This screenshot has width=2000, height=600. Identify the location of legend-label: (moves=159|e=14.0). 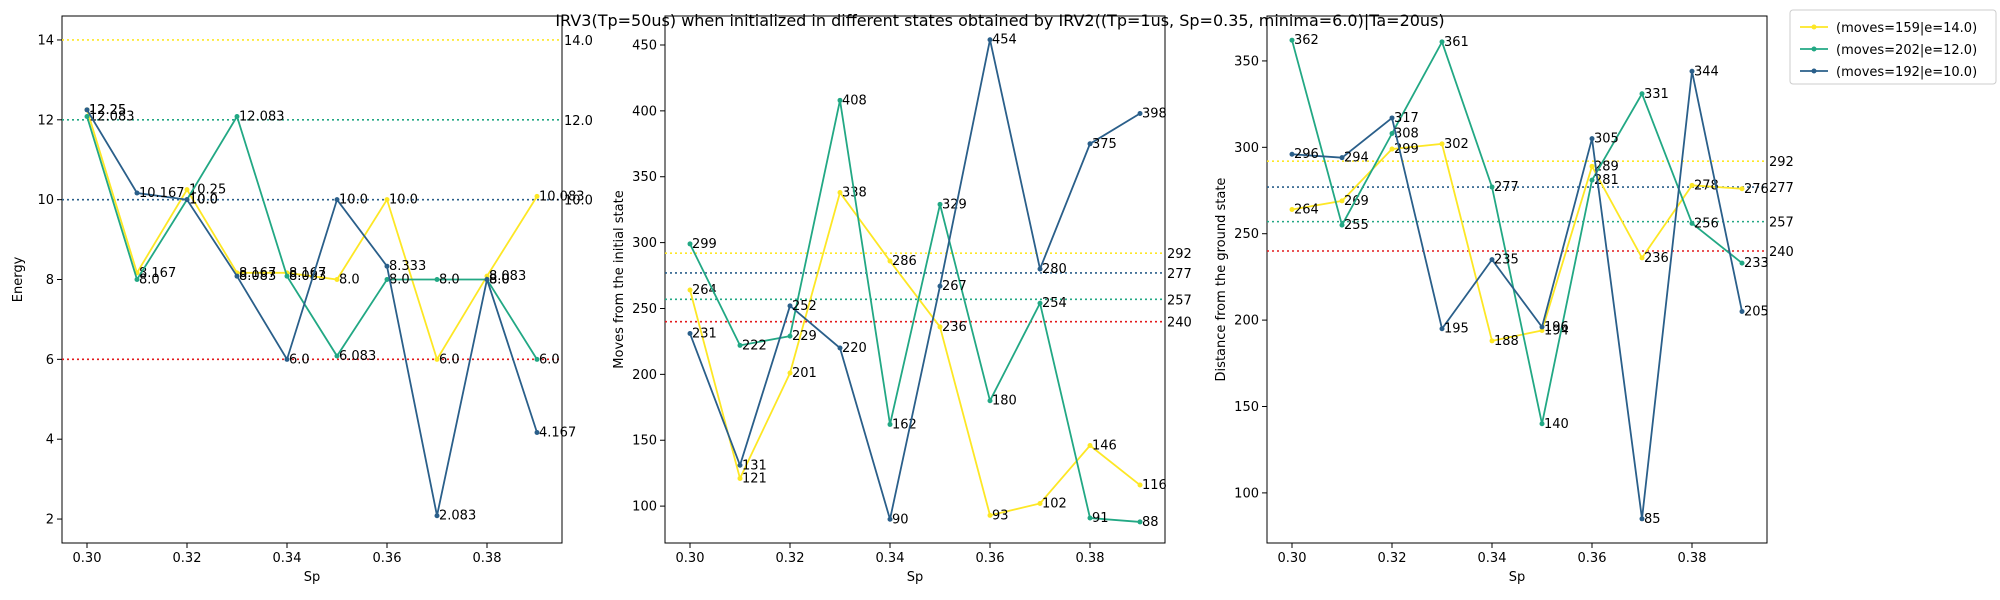
(1906, 28).